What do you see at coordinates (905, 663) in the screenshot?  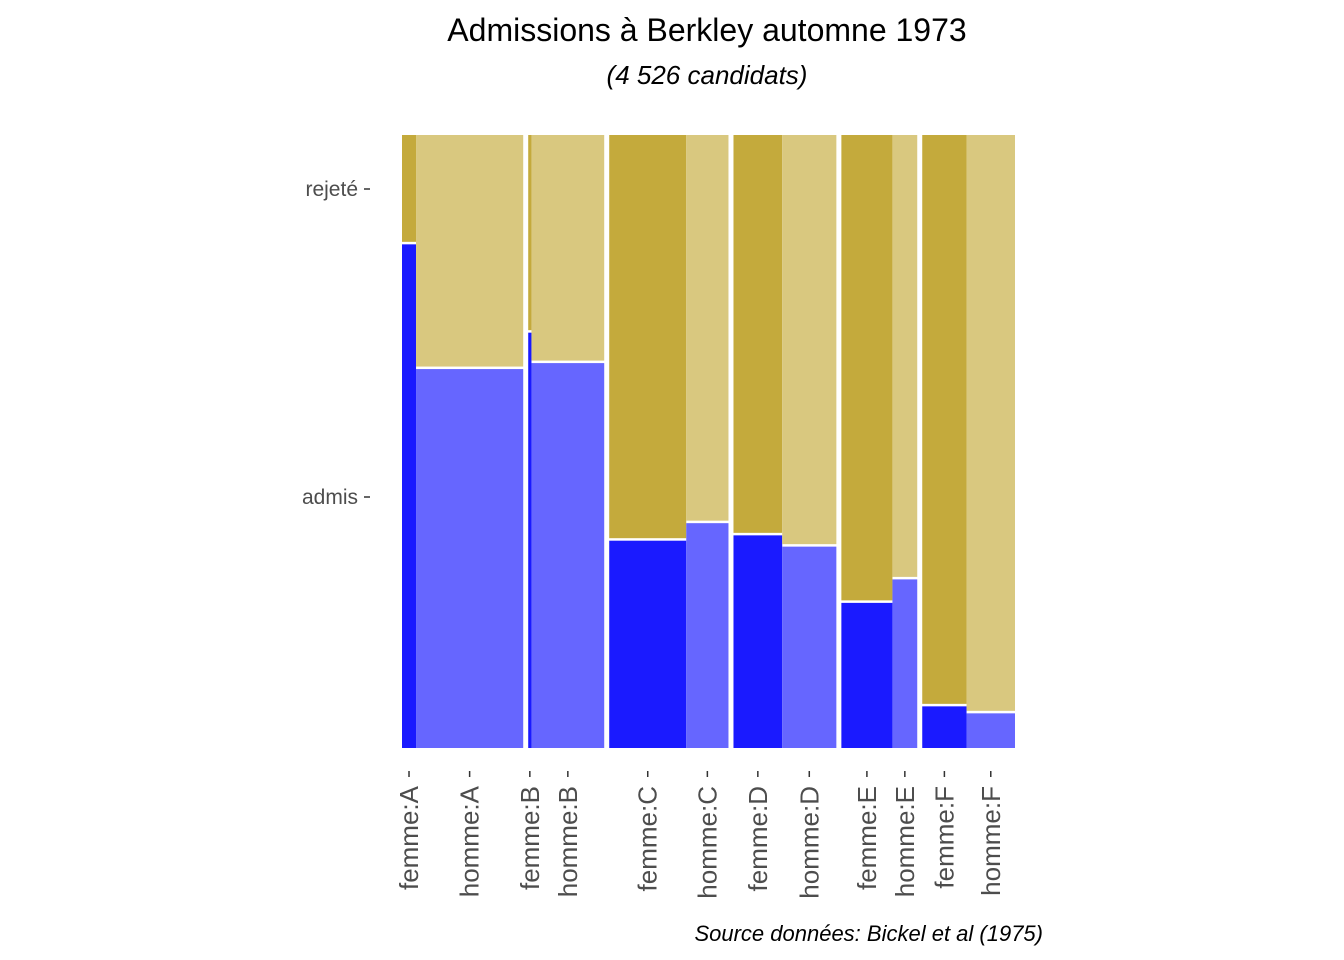 I see `tile-admis-homme-E` at bounding box center [905, 663].